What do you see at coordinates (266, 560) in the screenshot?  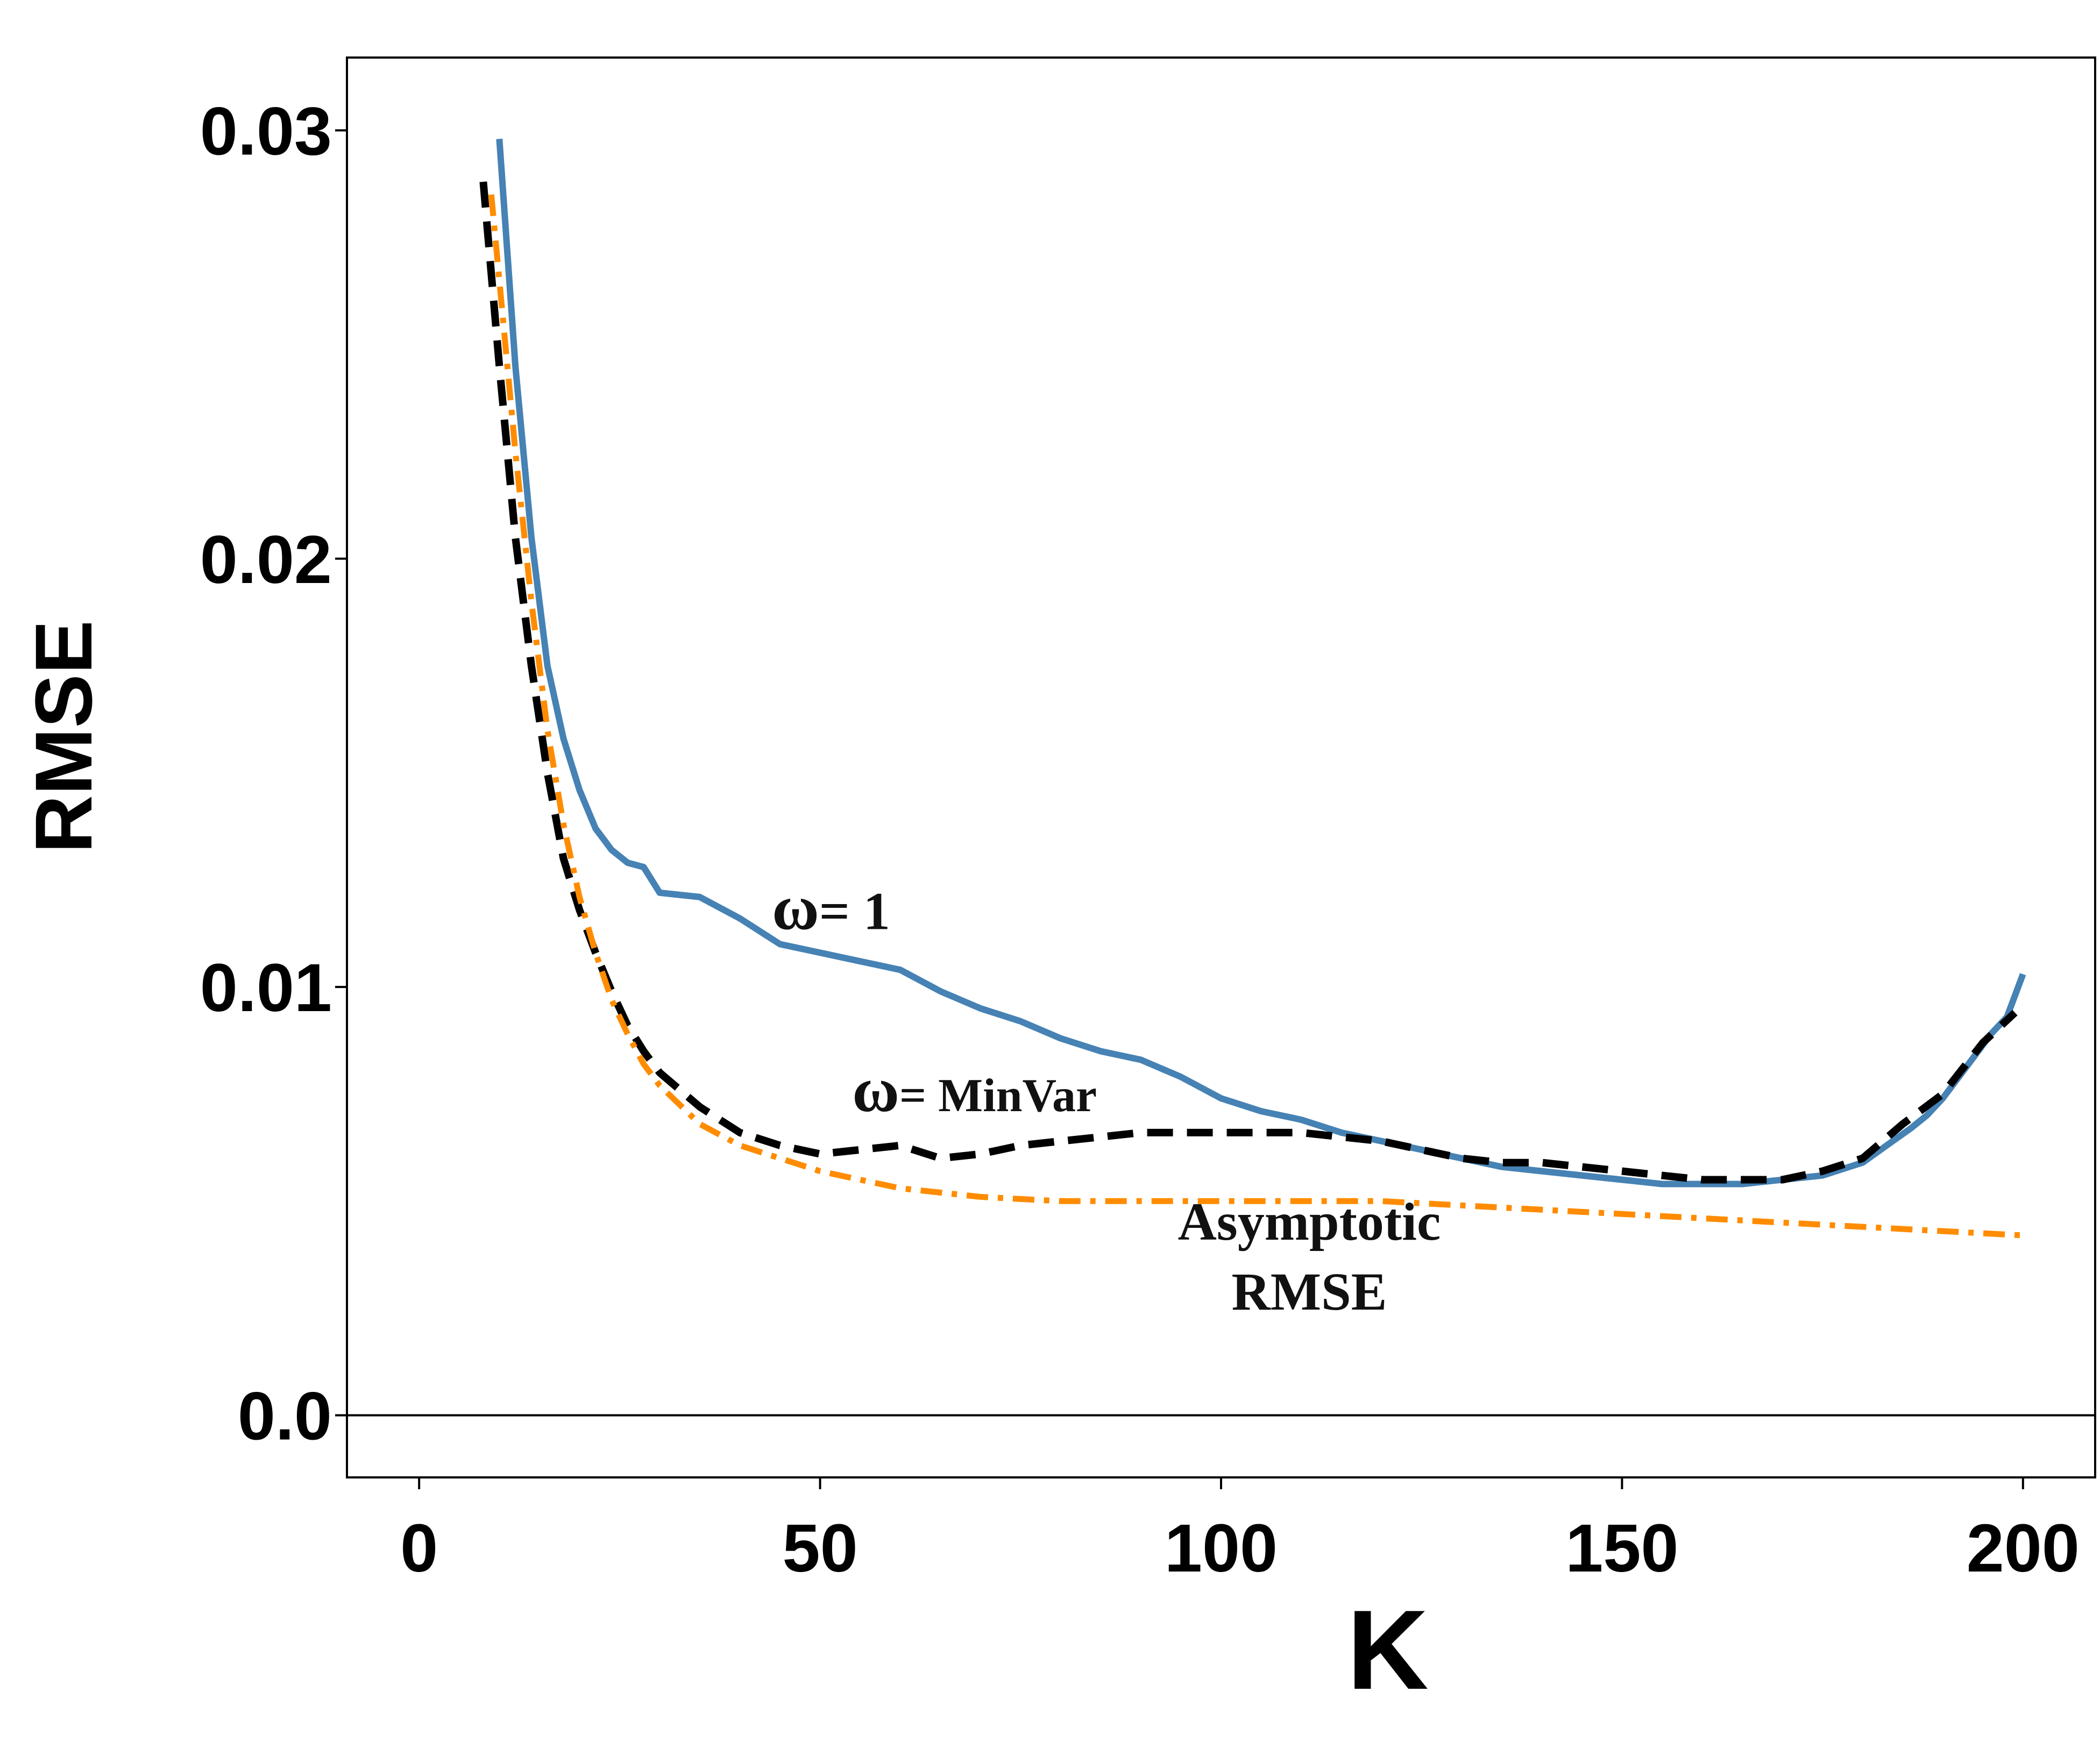 I see `y-tick-label: 0.02` at bounding box center [266, 560].